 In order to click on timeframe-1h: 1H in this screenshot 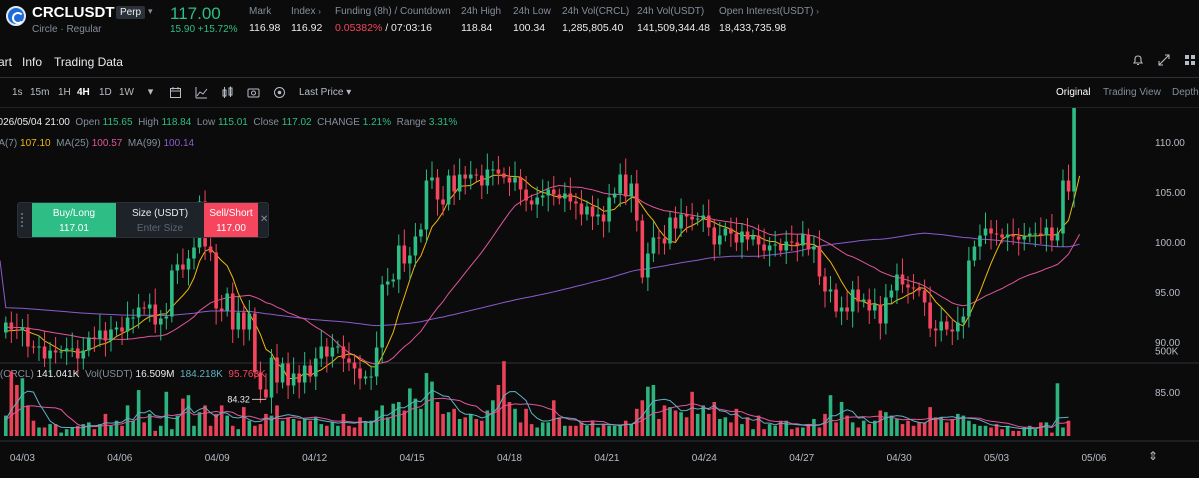, I will do `click(64, 92)`.